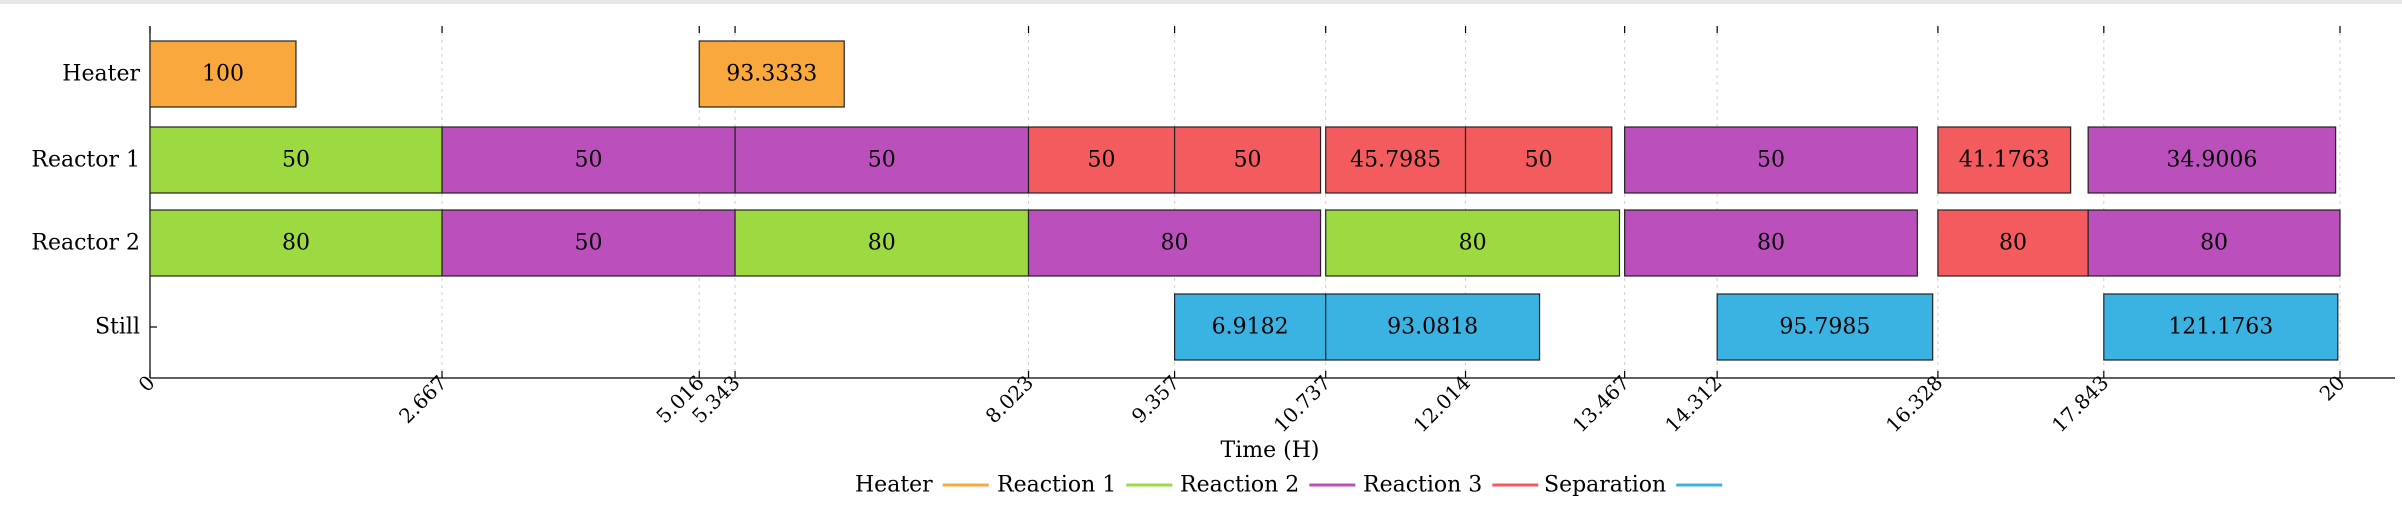  I want to click on x-tick-label: 17.843, so click(2080, 404).